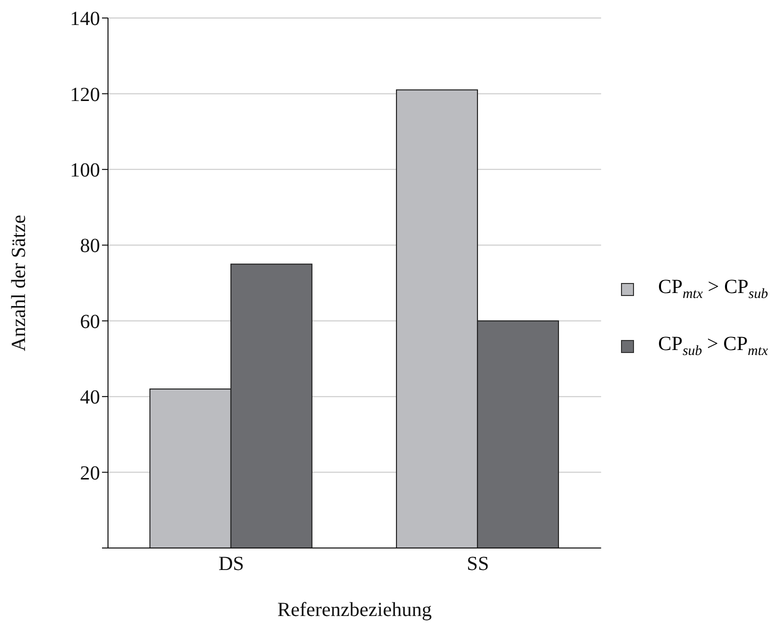  Describe the element at coordinates (90, 246) in the screenshot. I see `y-tick-label: 80` at that location.